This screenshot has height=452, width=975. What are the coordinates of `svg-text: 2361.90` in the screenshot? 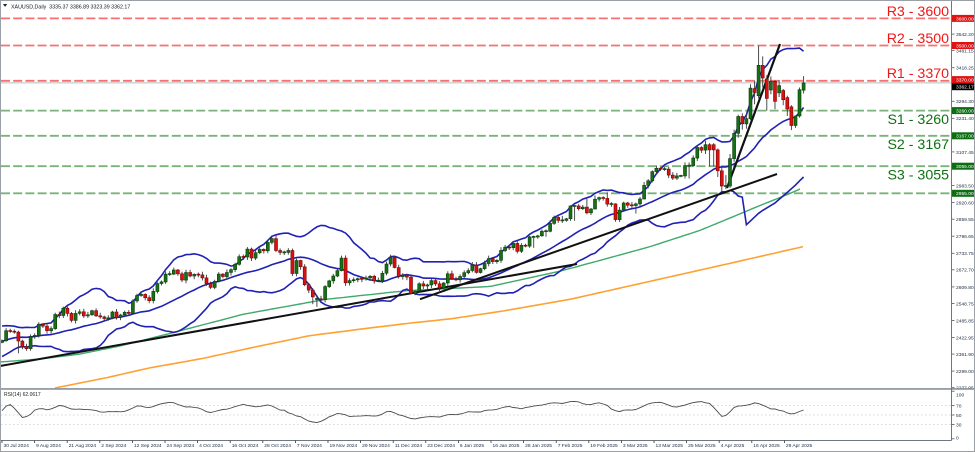 It's located at (965, 355).